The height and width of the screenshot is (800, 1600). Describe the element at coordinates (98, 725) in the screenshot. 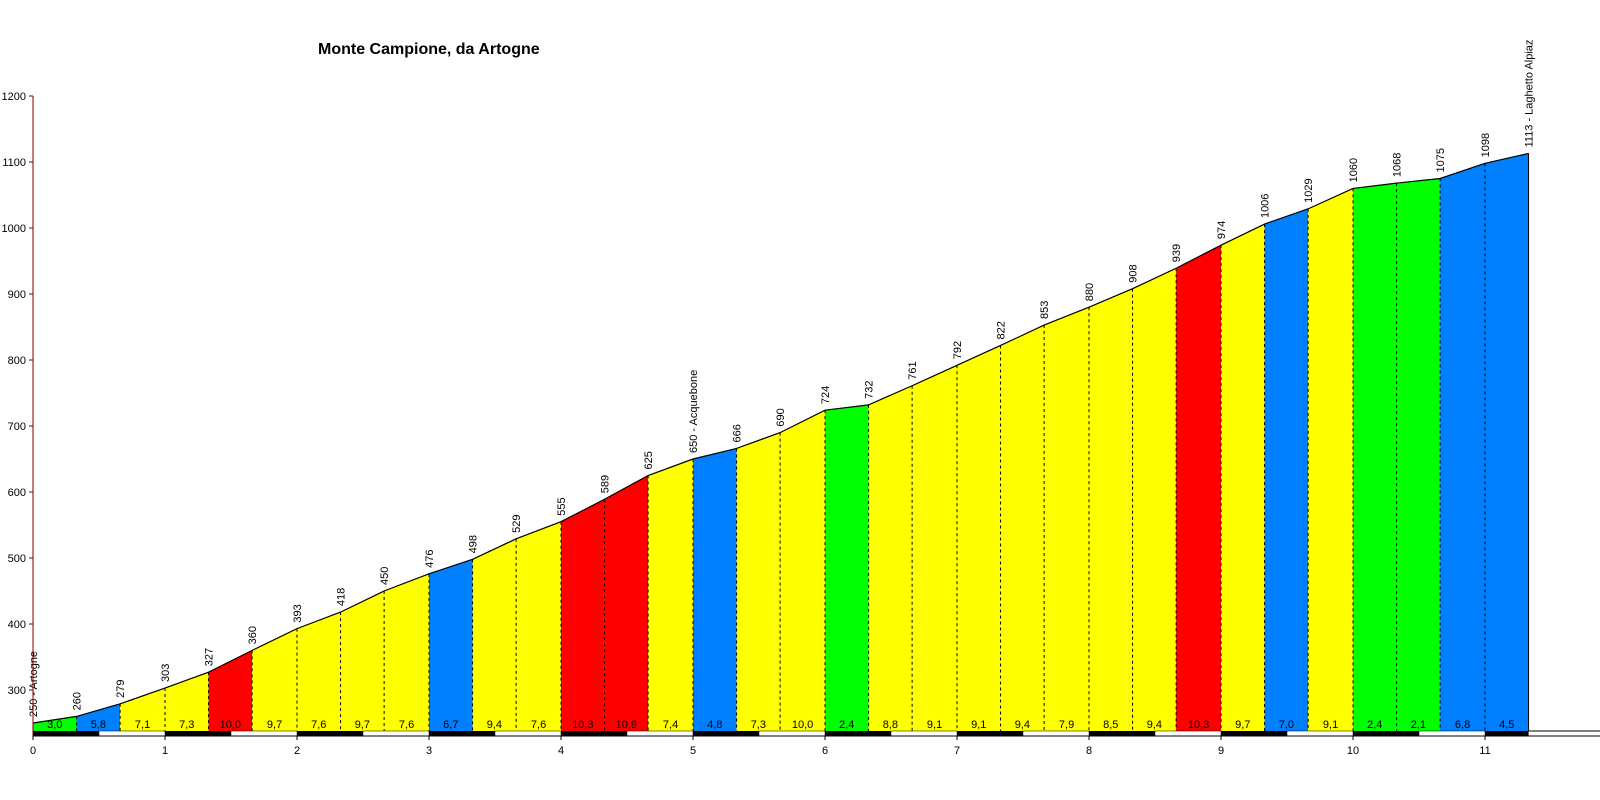

I see `grade-label: 5,8` at that location.